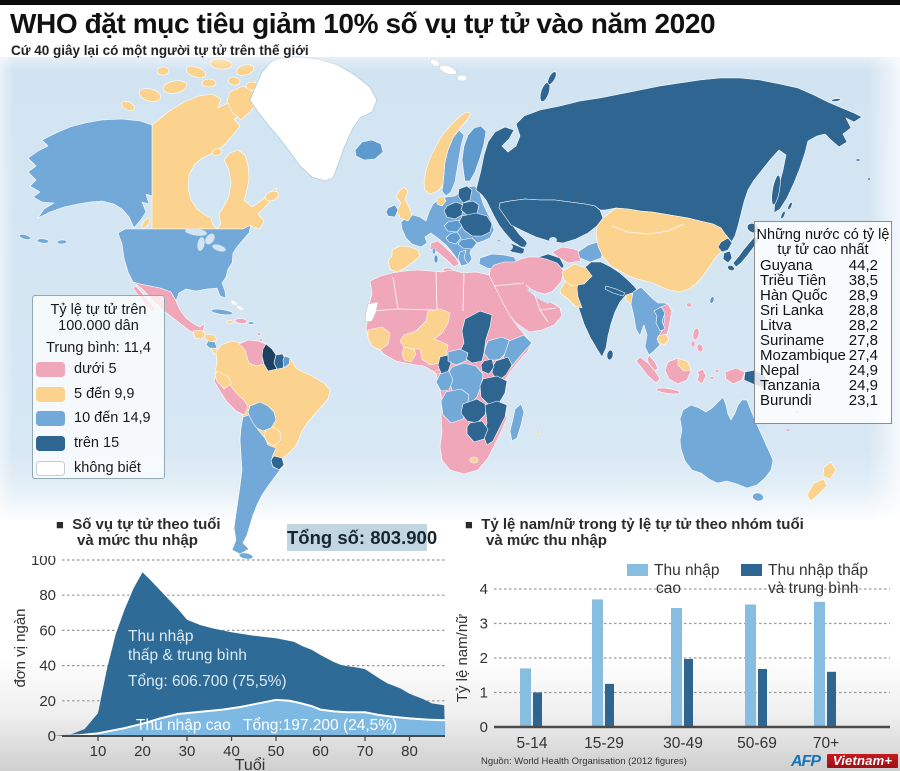  What do you see at coordinates (183, 725) in the screenshot?
I see `svg-text: Thu nhập cao` at bounding box center [183, 725].